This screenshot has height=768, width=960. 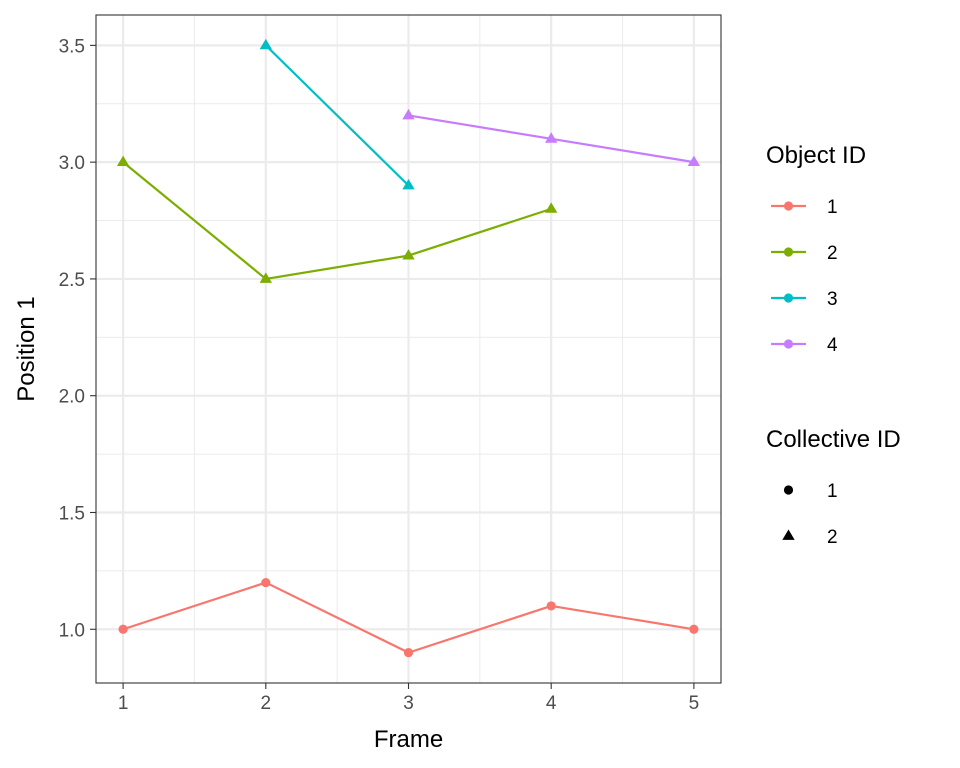 What do you see at coordinates (804, 345) in the screenshot?
I see `legend-item-object-4: 4` at bounding box center [804, 345].